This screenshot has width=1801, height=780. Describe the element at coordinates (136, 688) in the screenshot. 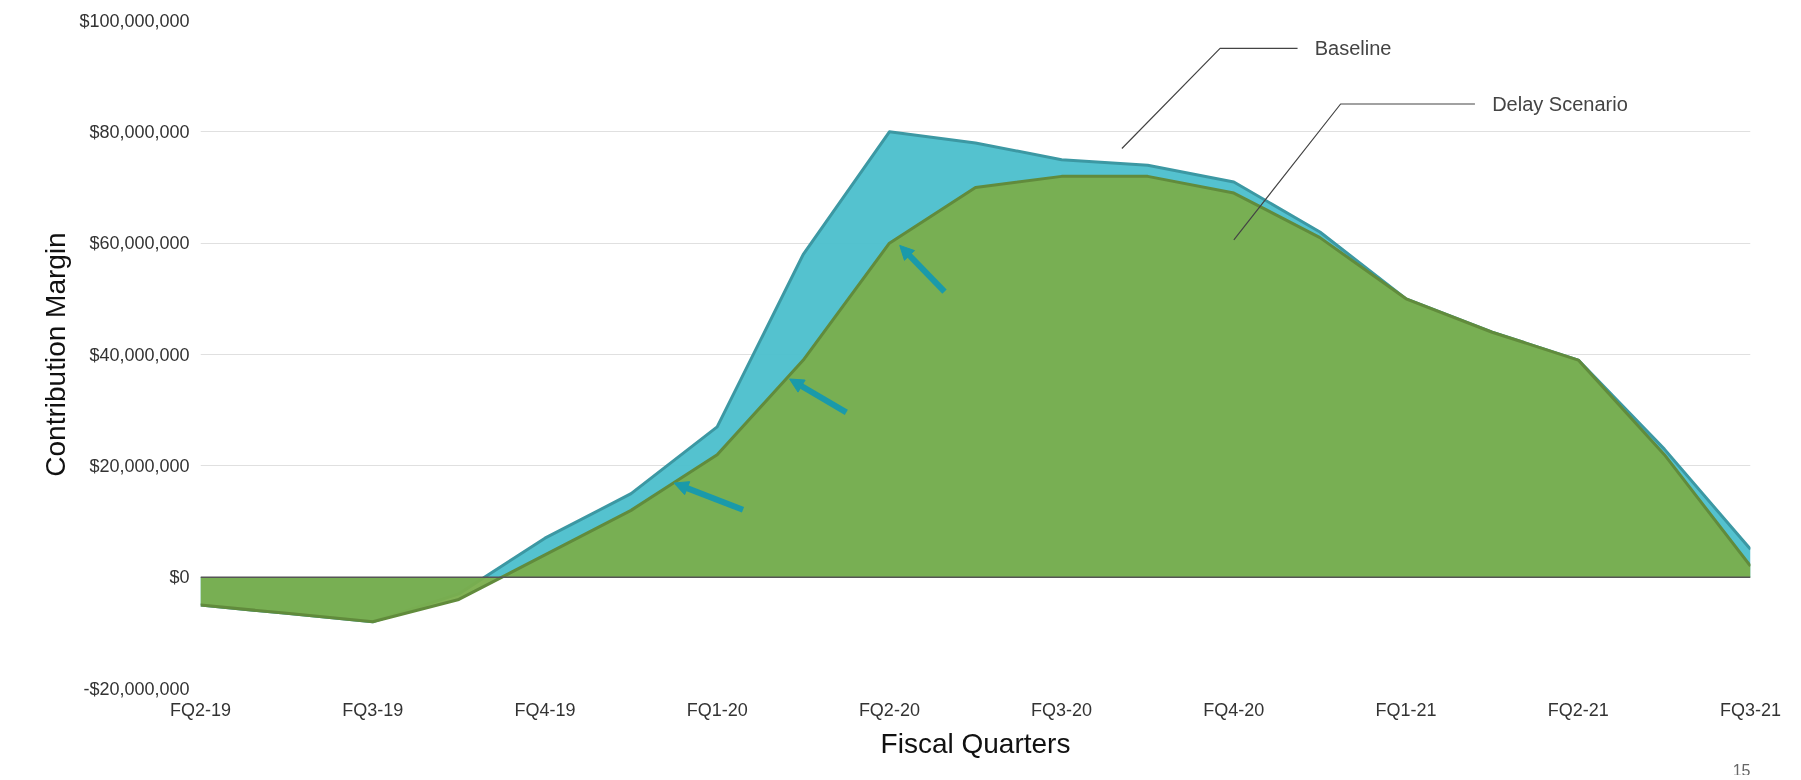

I see `y-tick-label: -$20,000,000` at that location.